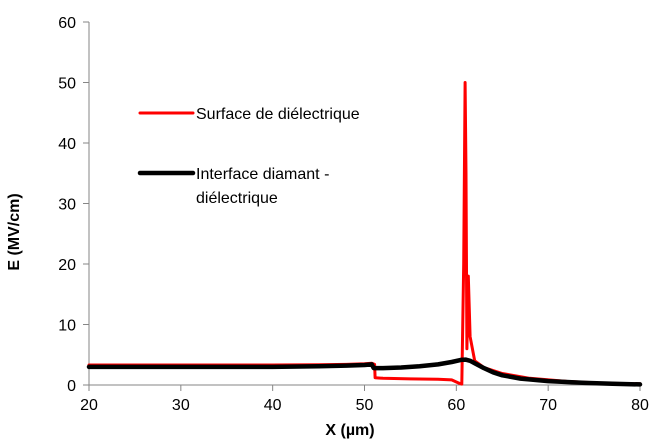 The width and height of the screenshot is (668, 442). Describe the element at coordinates (67, 326) in the screenshot. I see `y-tick-label: 10` at that location.